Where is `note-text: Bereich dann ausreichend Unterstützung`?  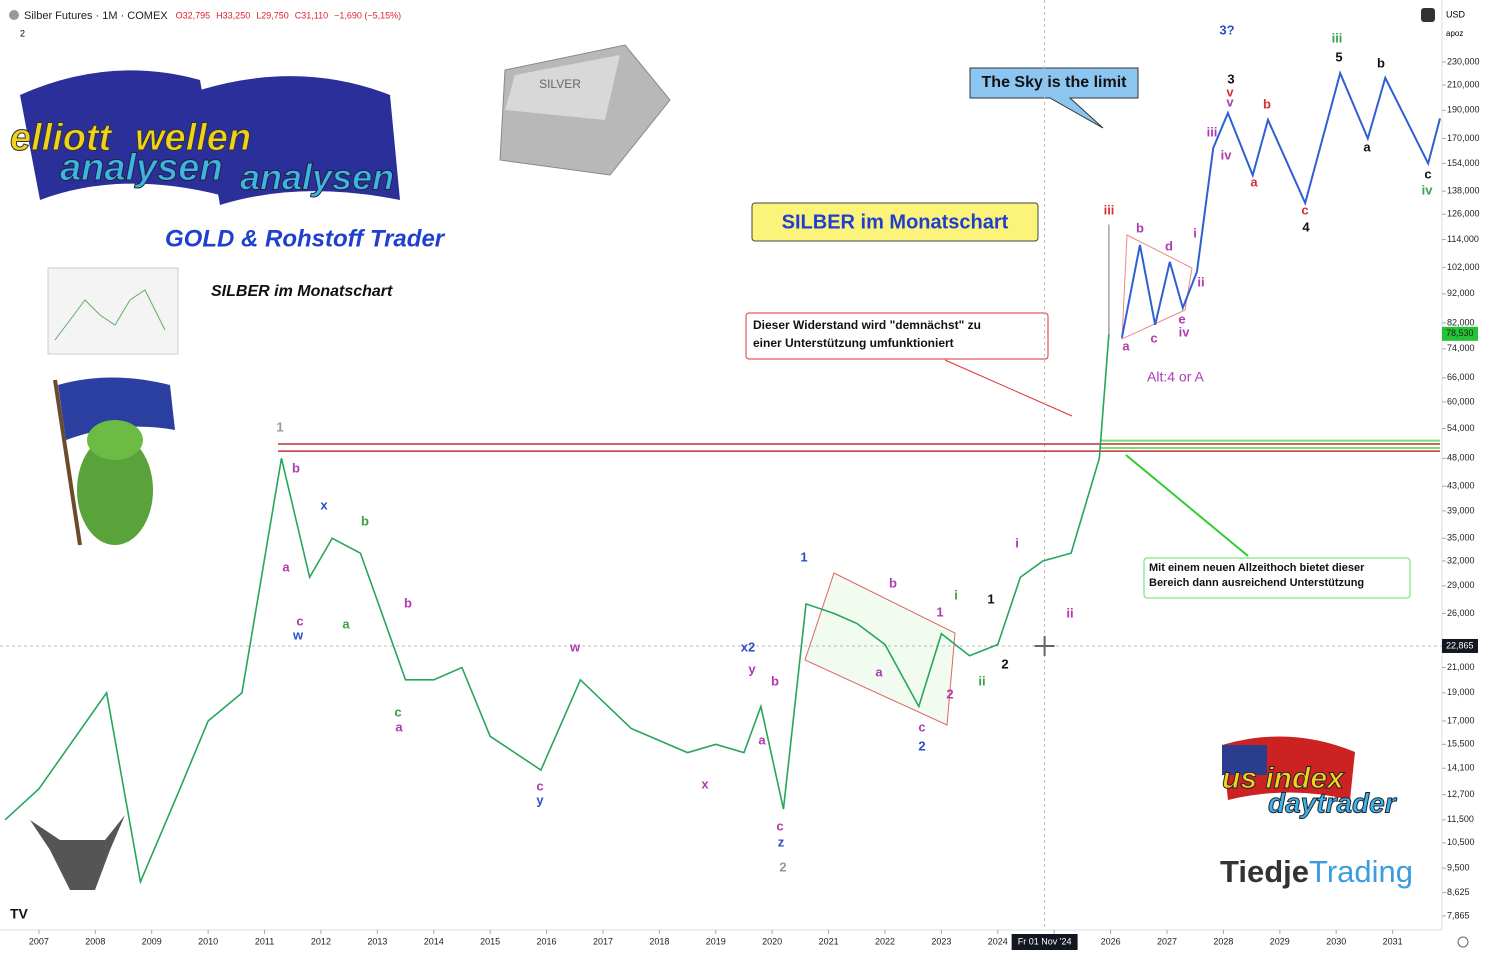 note-text: Bereich dann ausreichend Unterstützung is located at coordinates (1256, 583).